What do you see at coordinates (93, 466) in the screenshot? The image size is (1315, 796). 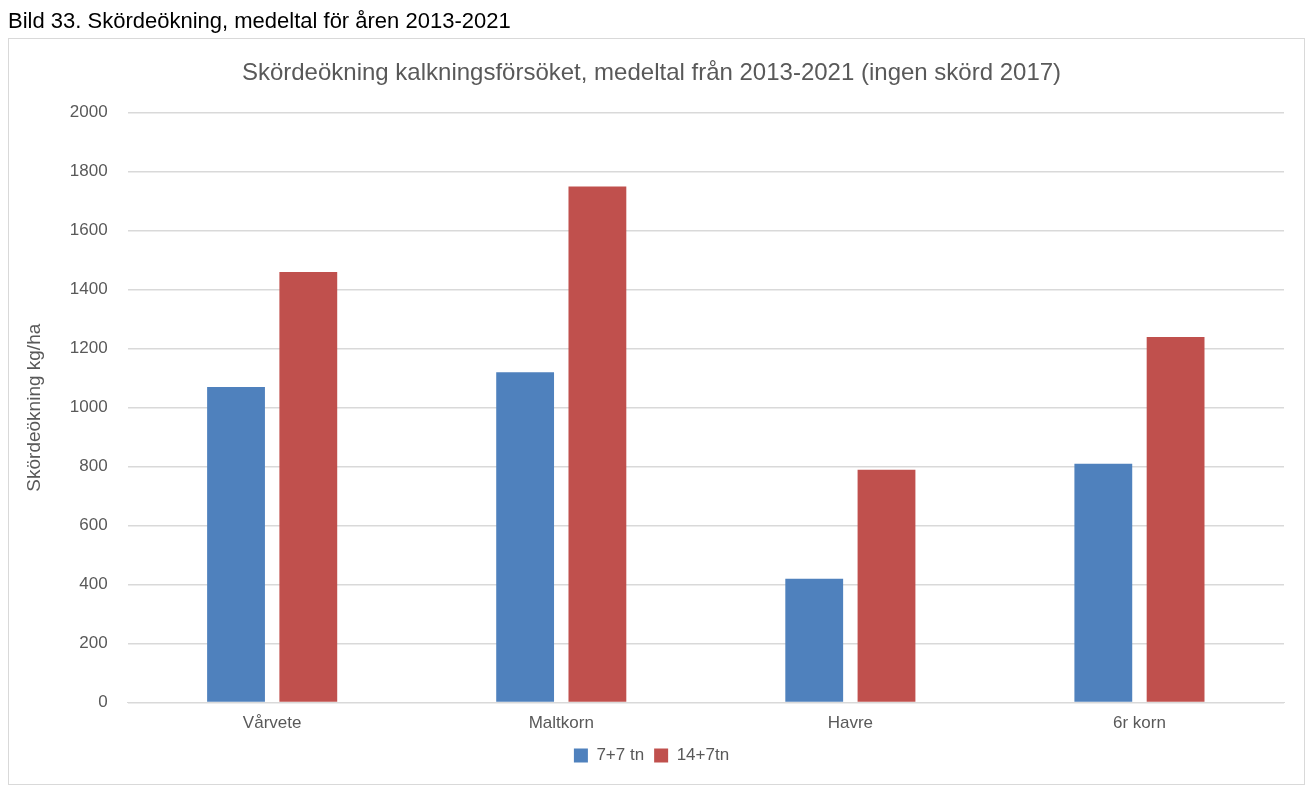 I see `y-tick-label: 800` at bounding box center [93, 466].